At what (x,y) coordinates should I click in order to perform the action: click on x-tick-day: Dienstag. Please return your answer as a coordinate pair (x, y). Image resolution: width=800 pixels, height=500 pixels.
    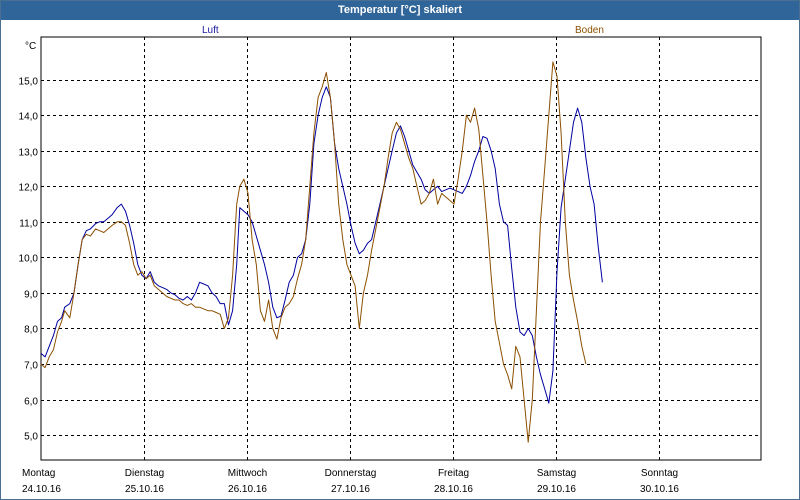
    Looking at the image, I should click on (144, 473).